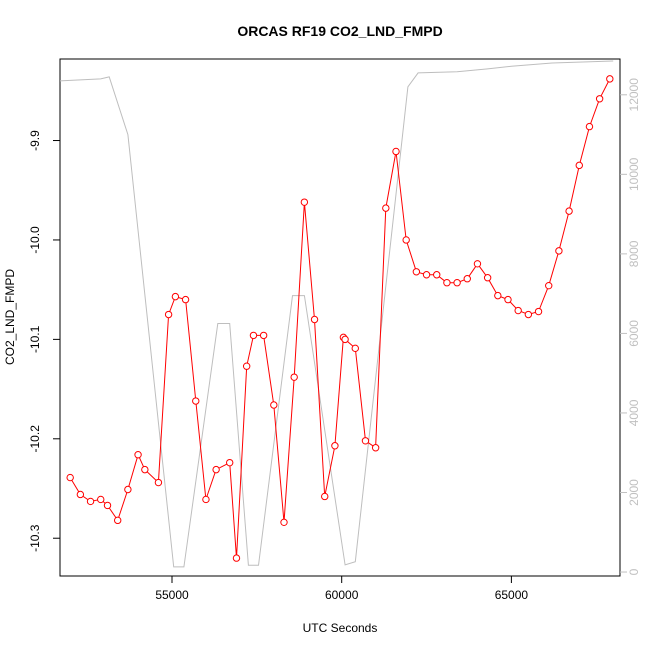 The width and height of the screenshot is (650, 650). What do you see at coordinates (634, 95) in the screenshot?
I see `y2-tick-label: 12000` at bounding box center [634, 95].